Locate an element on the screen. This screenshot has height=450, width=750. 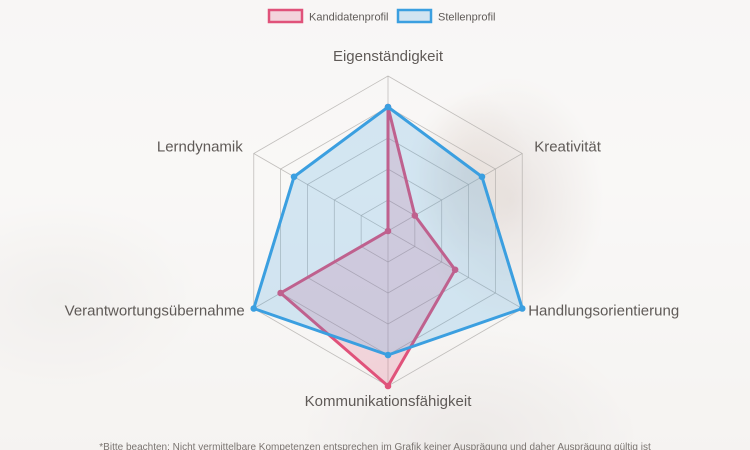
legend-label-kandidatenprofil: Kandidatenprofil is located at coordinates (349, 18).